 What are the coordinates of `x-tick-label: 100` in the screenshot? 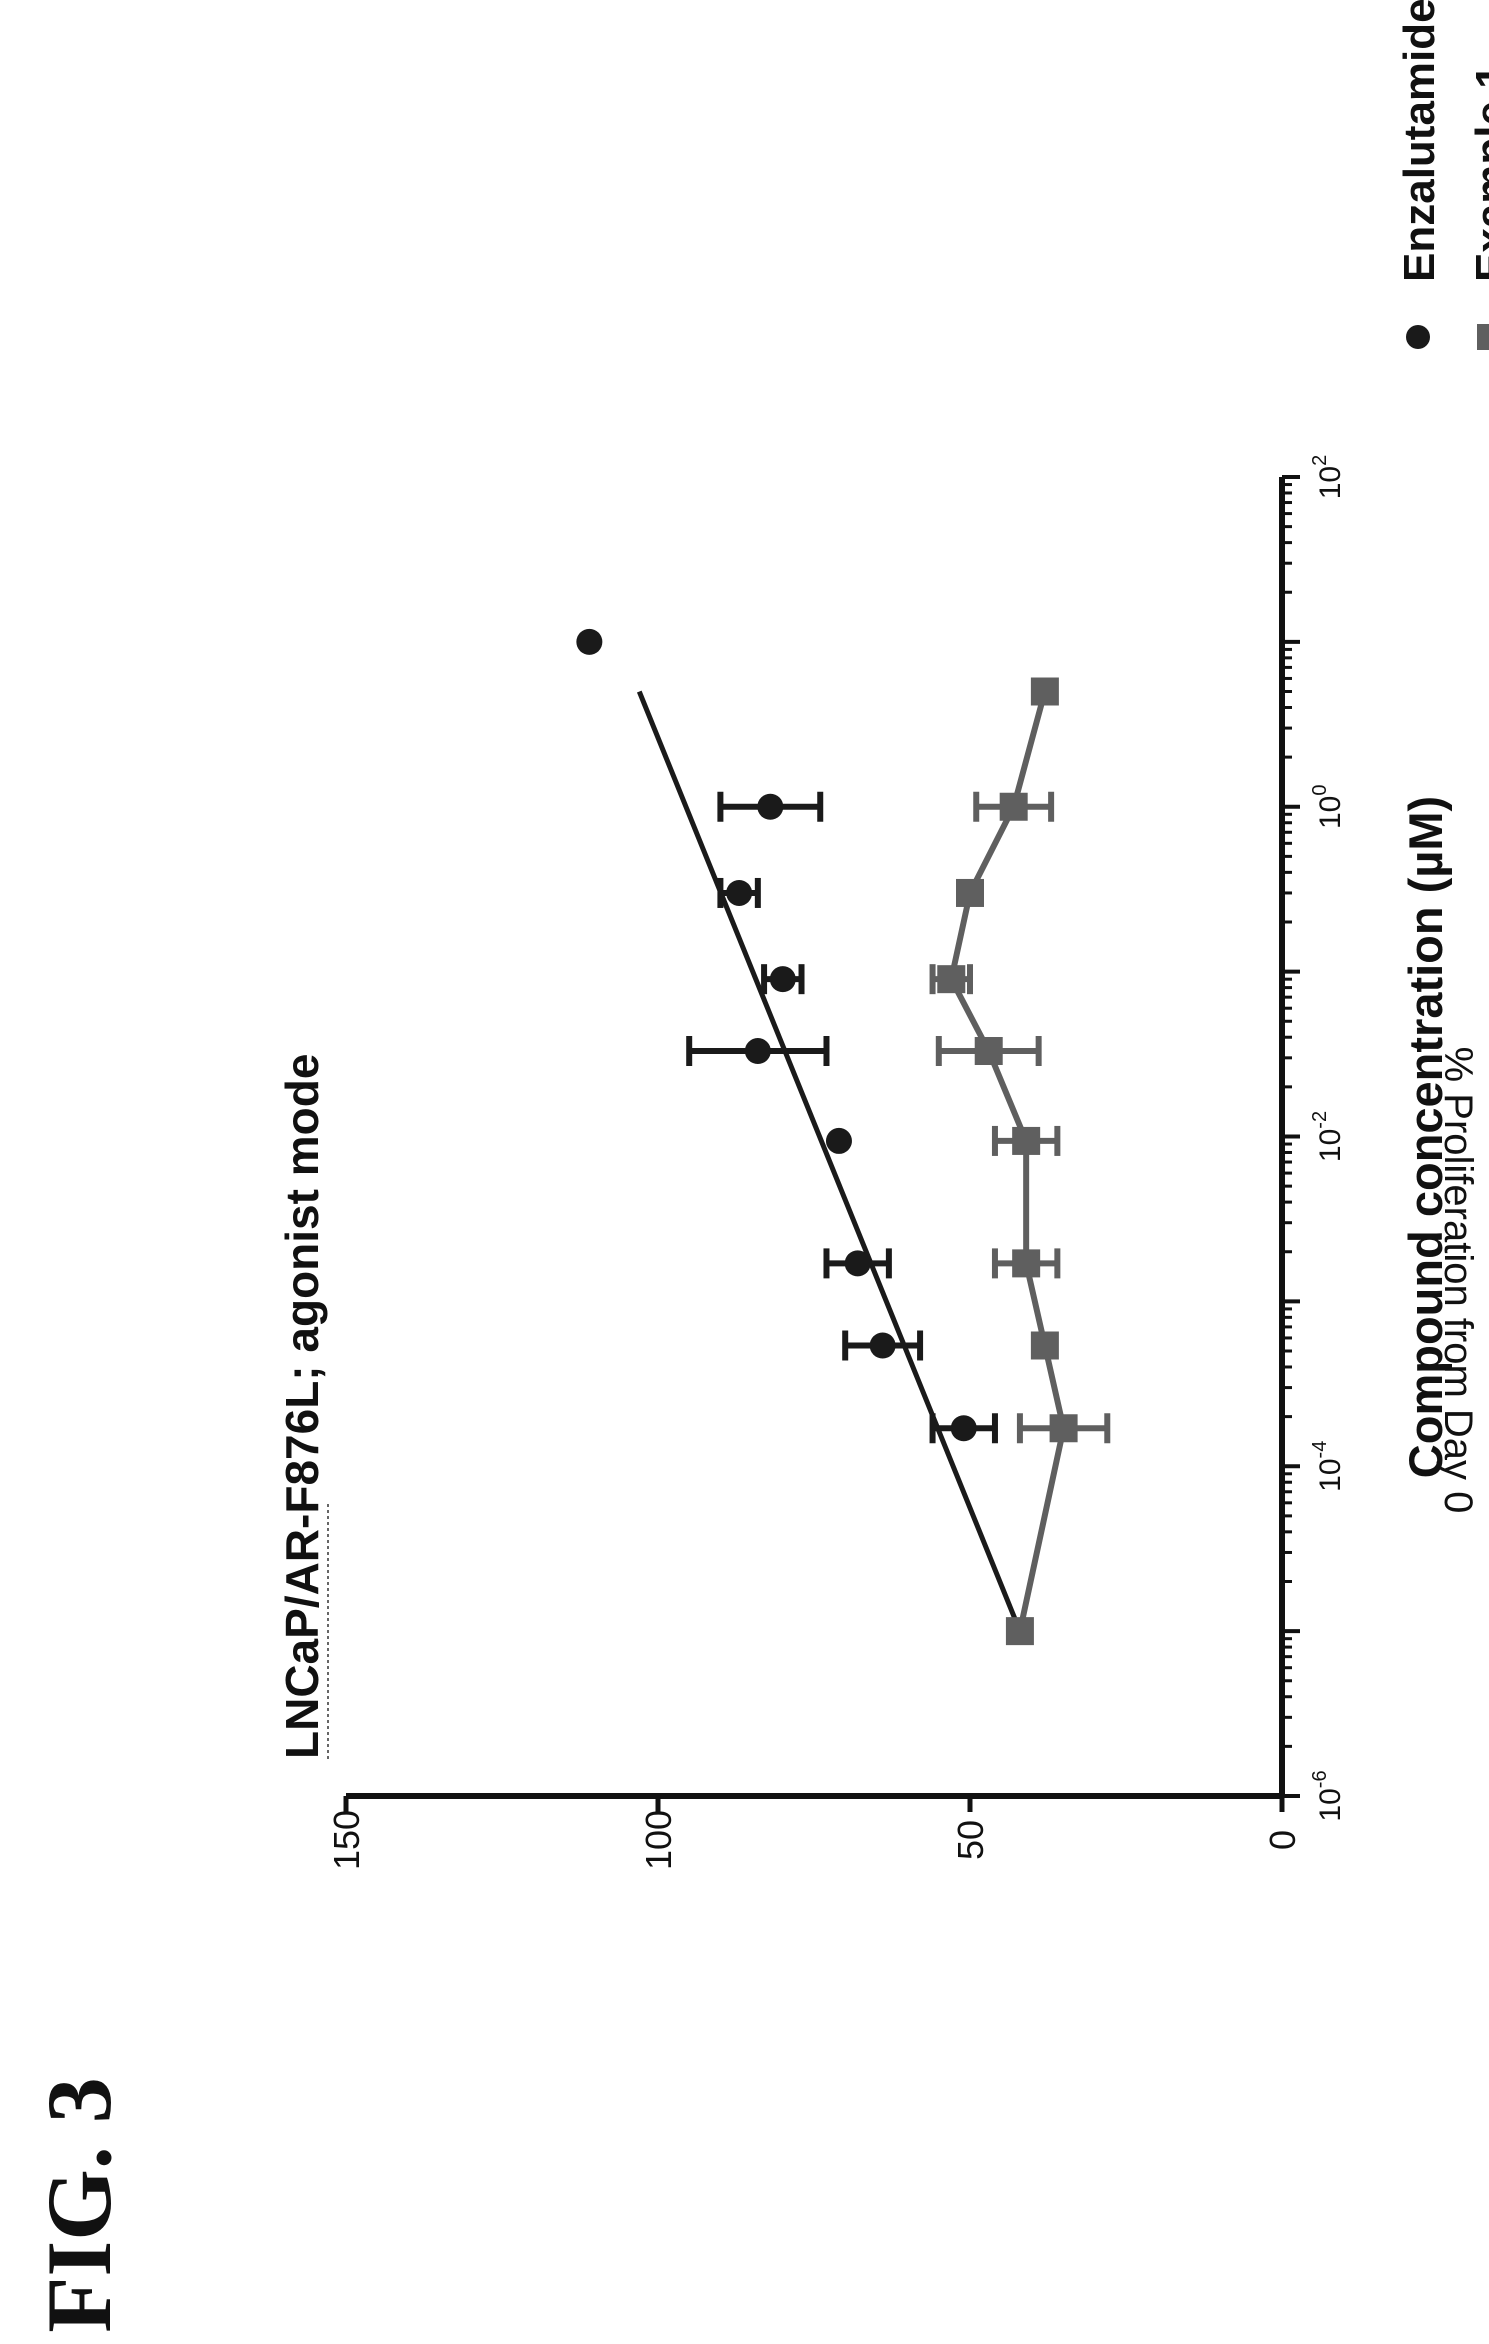 It's located at (1328, 807).